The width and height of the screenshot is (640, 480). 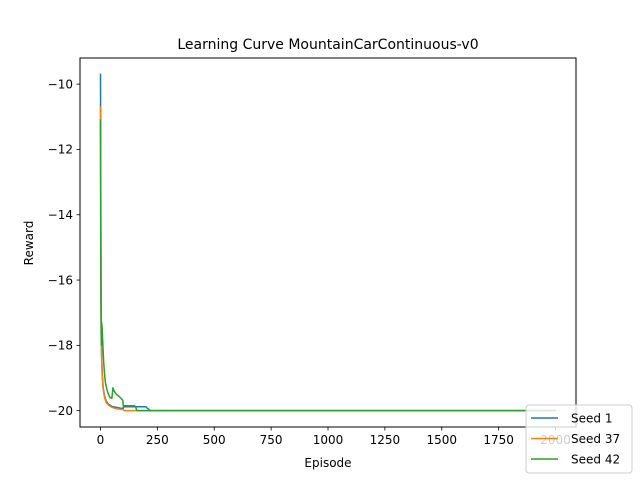 I want to click on y-axis-label: Reward, so click(x=29, y=243).